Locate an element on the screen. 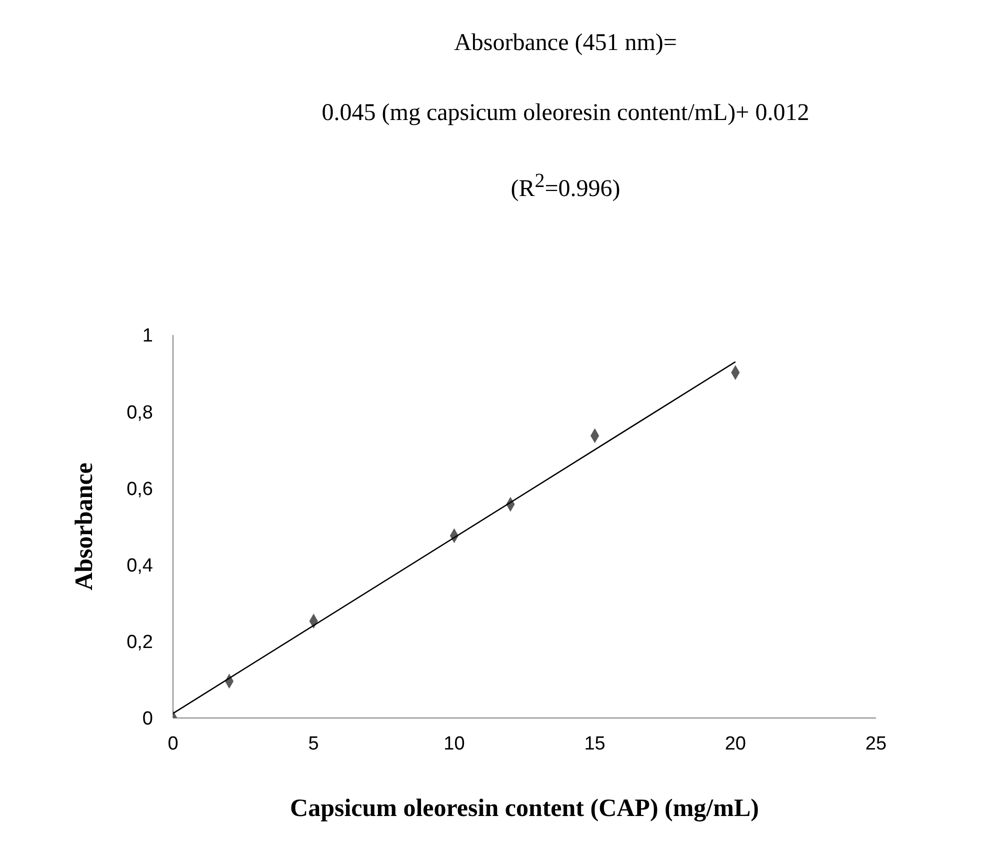 This screenshot has height=863, width=981. y-tick-label: 1 is located at coordinates (147, 336).